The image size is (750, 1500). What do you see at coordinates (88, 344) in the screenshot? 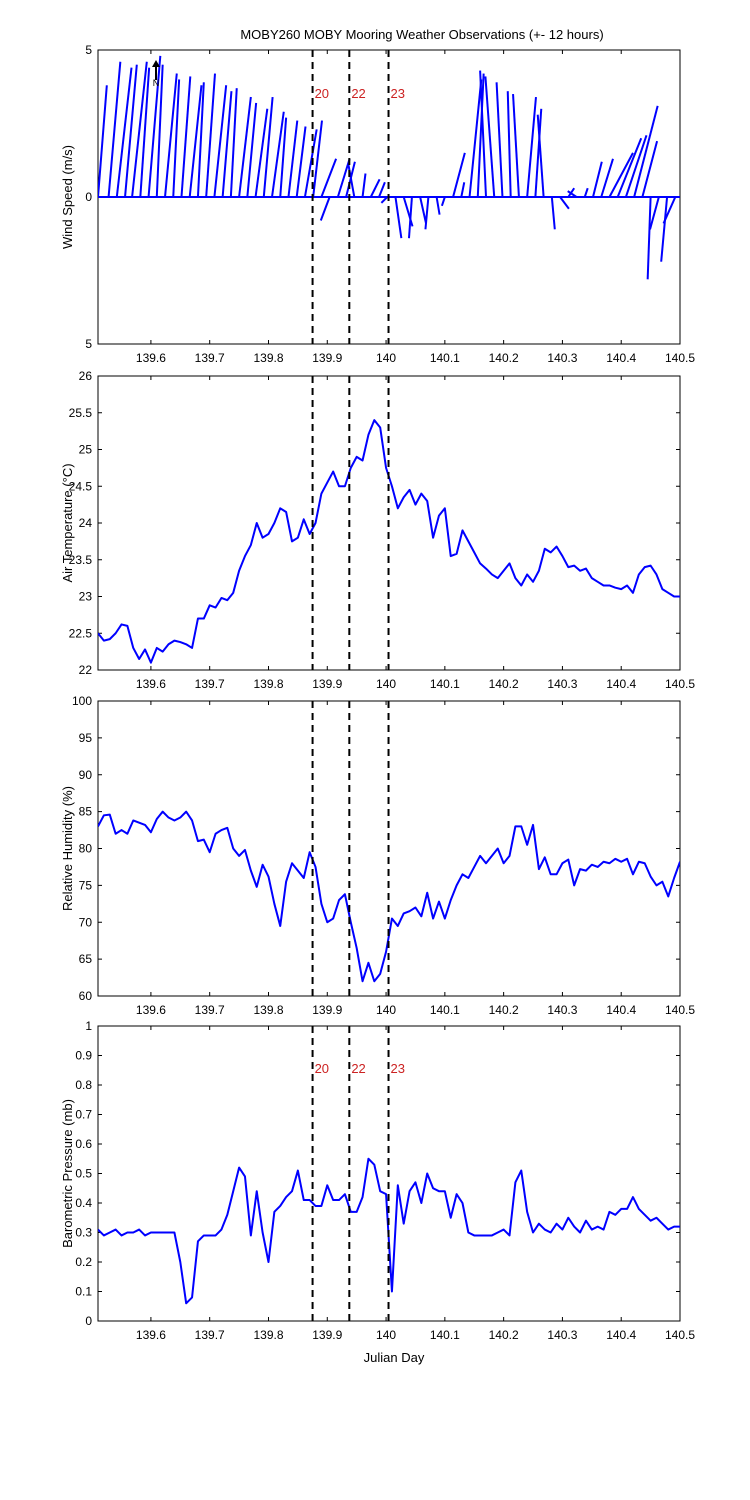
I see `y-tick-label: 5` at bounding box center [88, 344].